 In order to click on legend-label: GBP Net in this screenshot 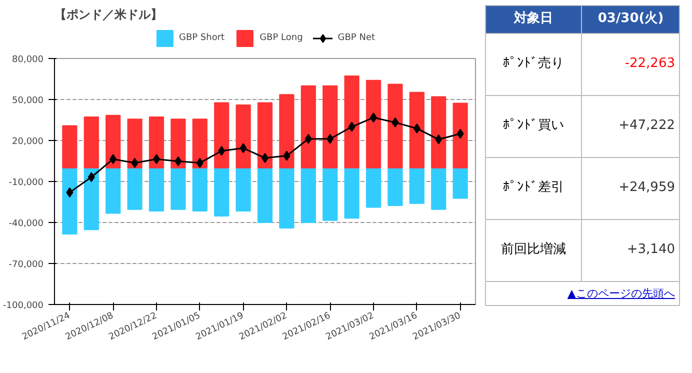, I will do `click(357, 38)`.